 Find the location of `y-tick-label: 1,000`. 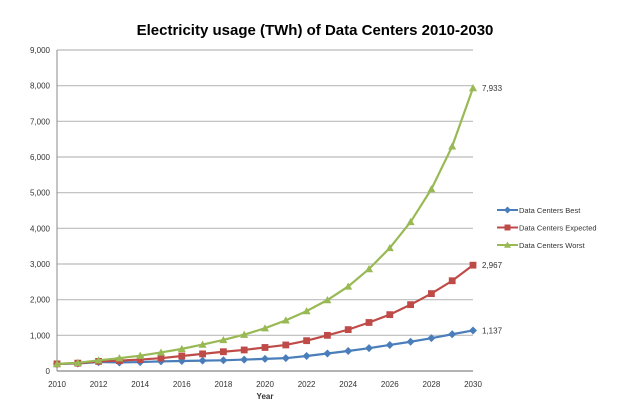

y-tick-label: 1,000 is located at coordinates (40, 335).